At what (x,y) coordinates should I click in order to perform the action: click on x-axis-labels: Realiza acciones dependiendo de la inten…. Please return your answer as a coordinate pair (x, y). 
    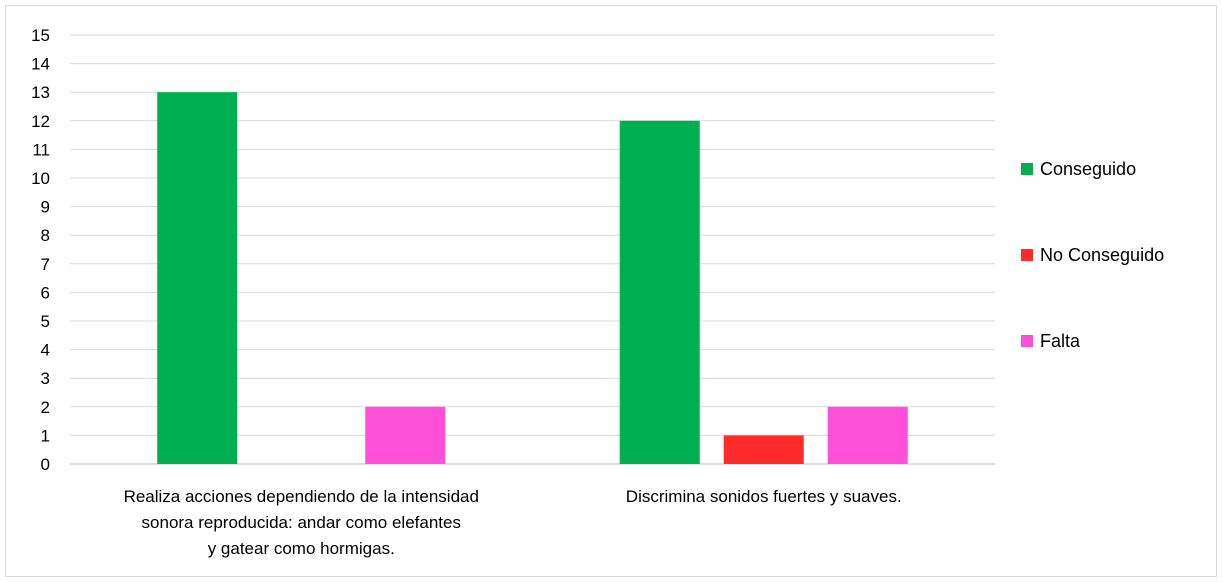
    Looking at the image, I should click on (513, 522).